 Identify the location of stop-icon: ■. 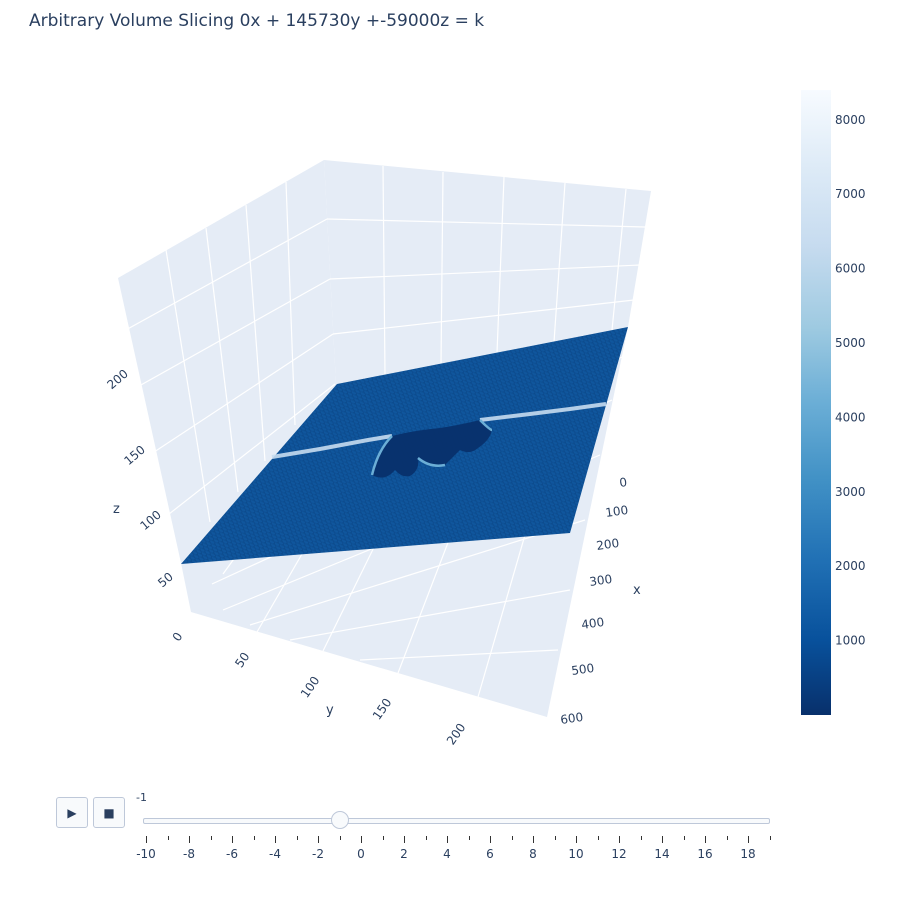
(109, 812).